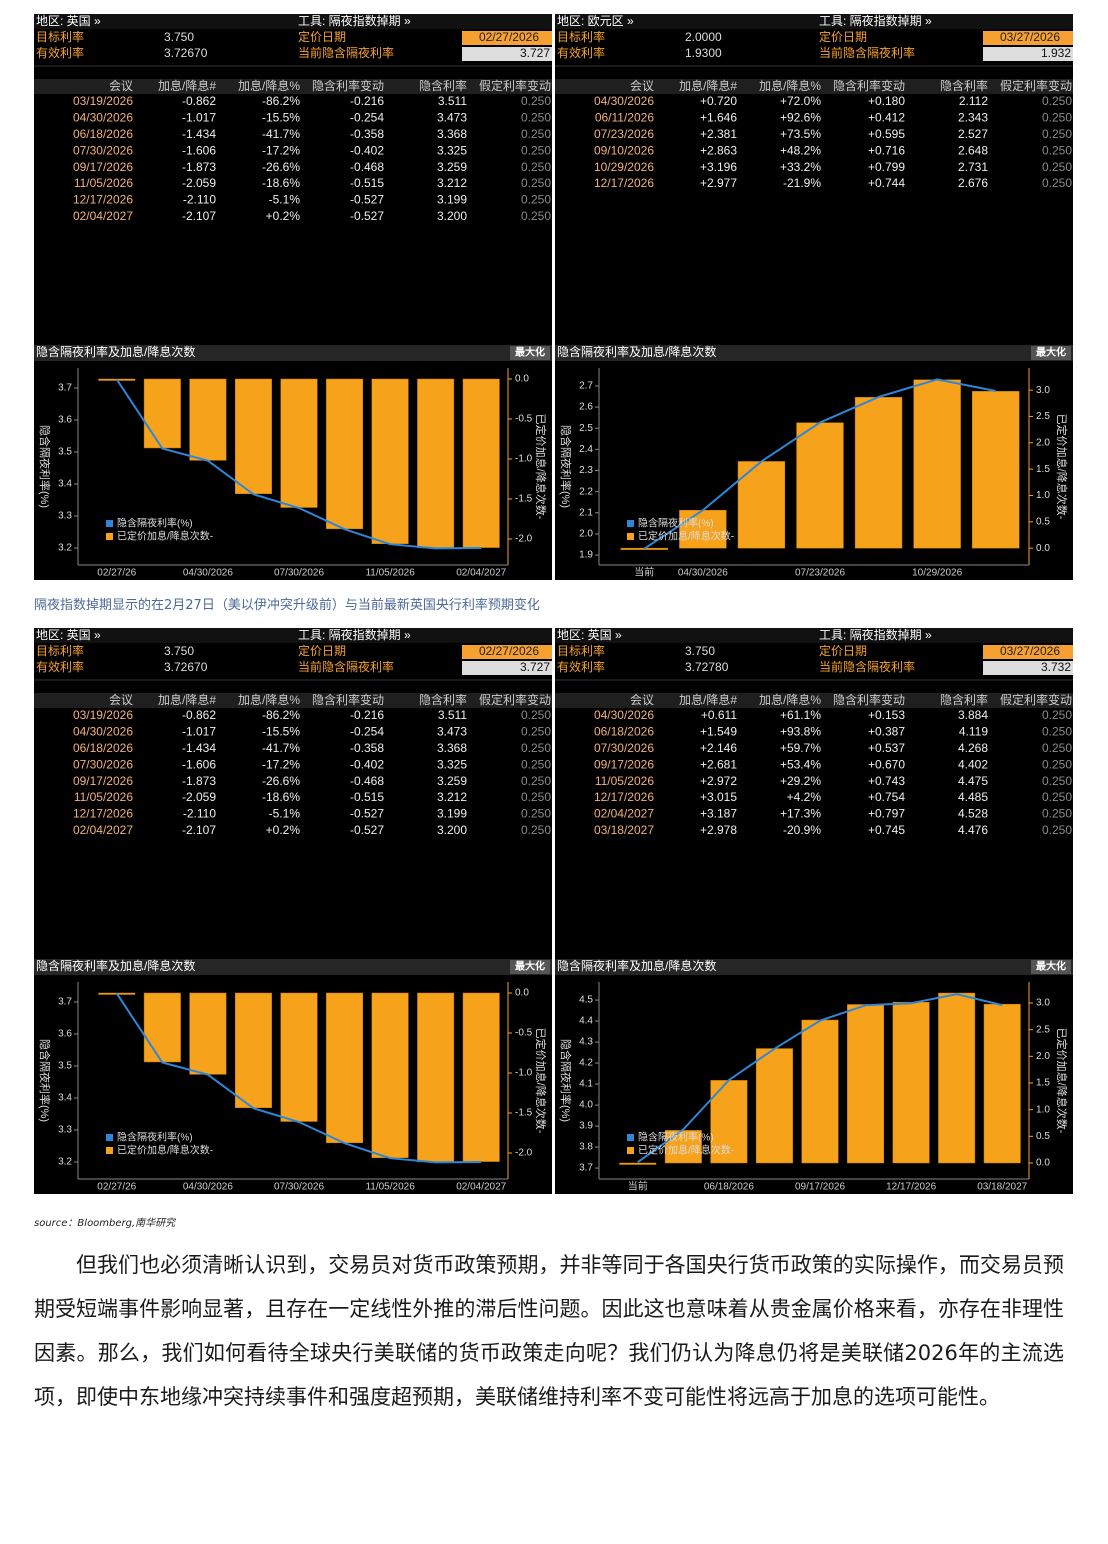 The image size is (1108, 1544). Describe the element at coordinates (199, 150) in the screenshot. I see `table-cell: -1.606` at that location.